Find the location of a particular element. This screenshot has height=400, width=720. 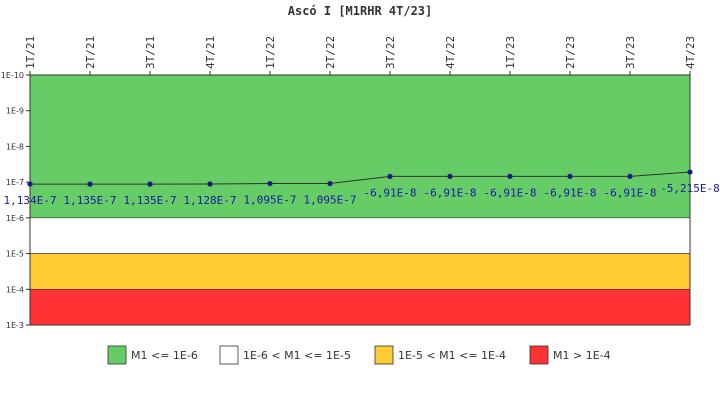

data-series is located at coordinates (360, 178).